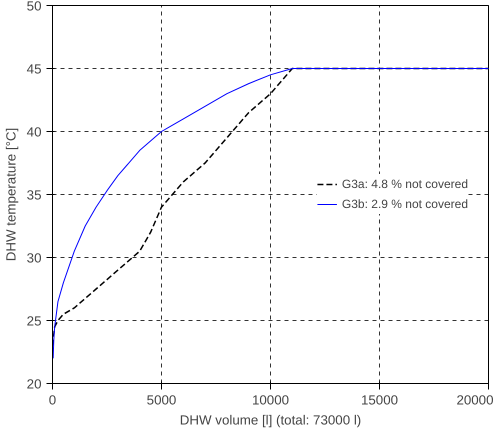 The height and width of the screenshot is (430, 493). Describe the element at coordinates (34, 258) in the screenshot. I see `y-tick-label: 30` at that location.